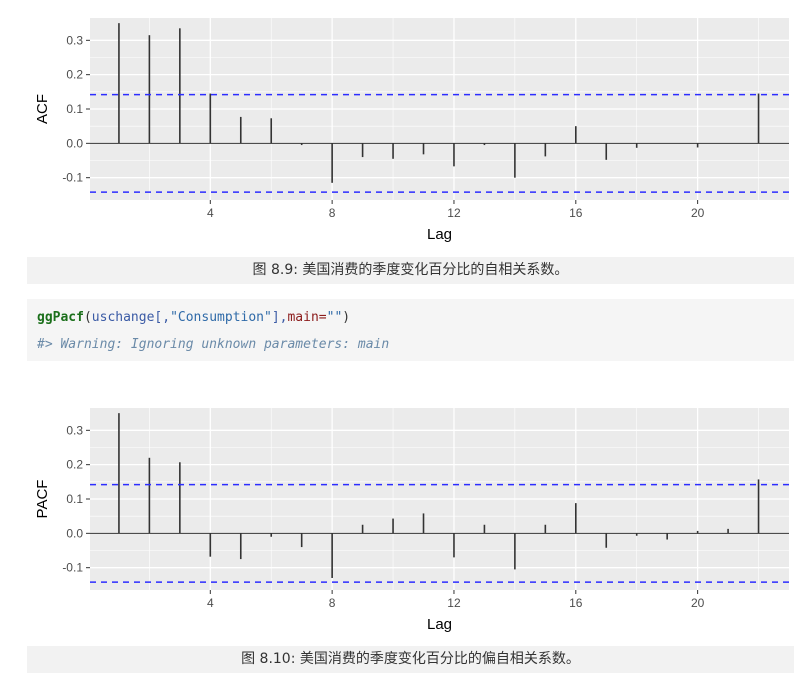 Image resolution: width=806 pixels, height=673 pixels. What do you see at coordinates (42, 109) in the screenshot?
I see `acf-ylabel: ACF` at bounding box center [42, 109].